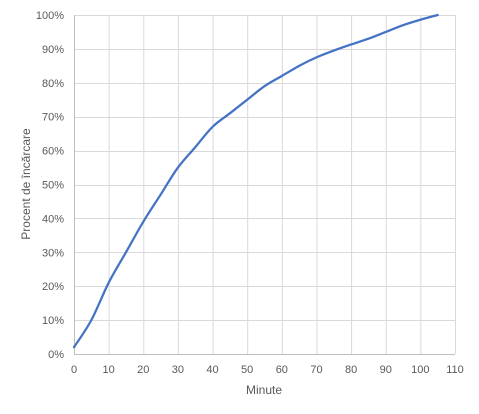 This screenshot has height=414, width=479. What do you see at coordinates (53, 321) in the screenshot?
I see `y-tick-label: 10%` at bounding box center [53, 321].